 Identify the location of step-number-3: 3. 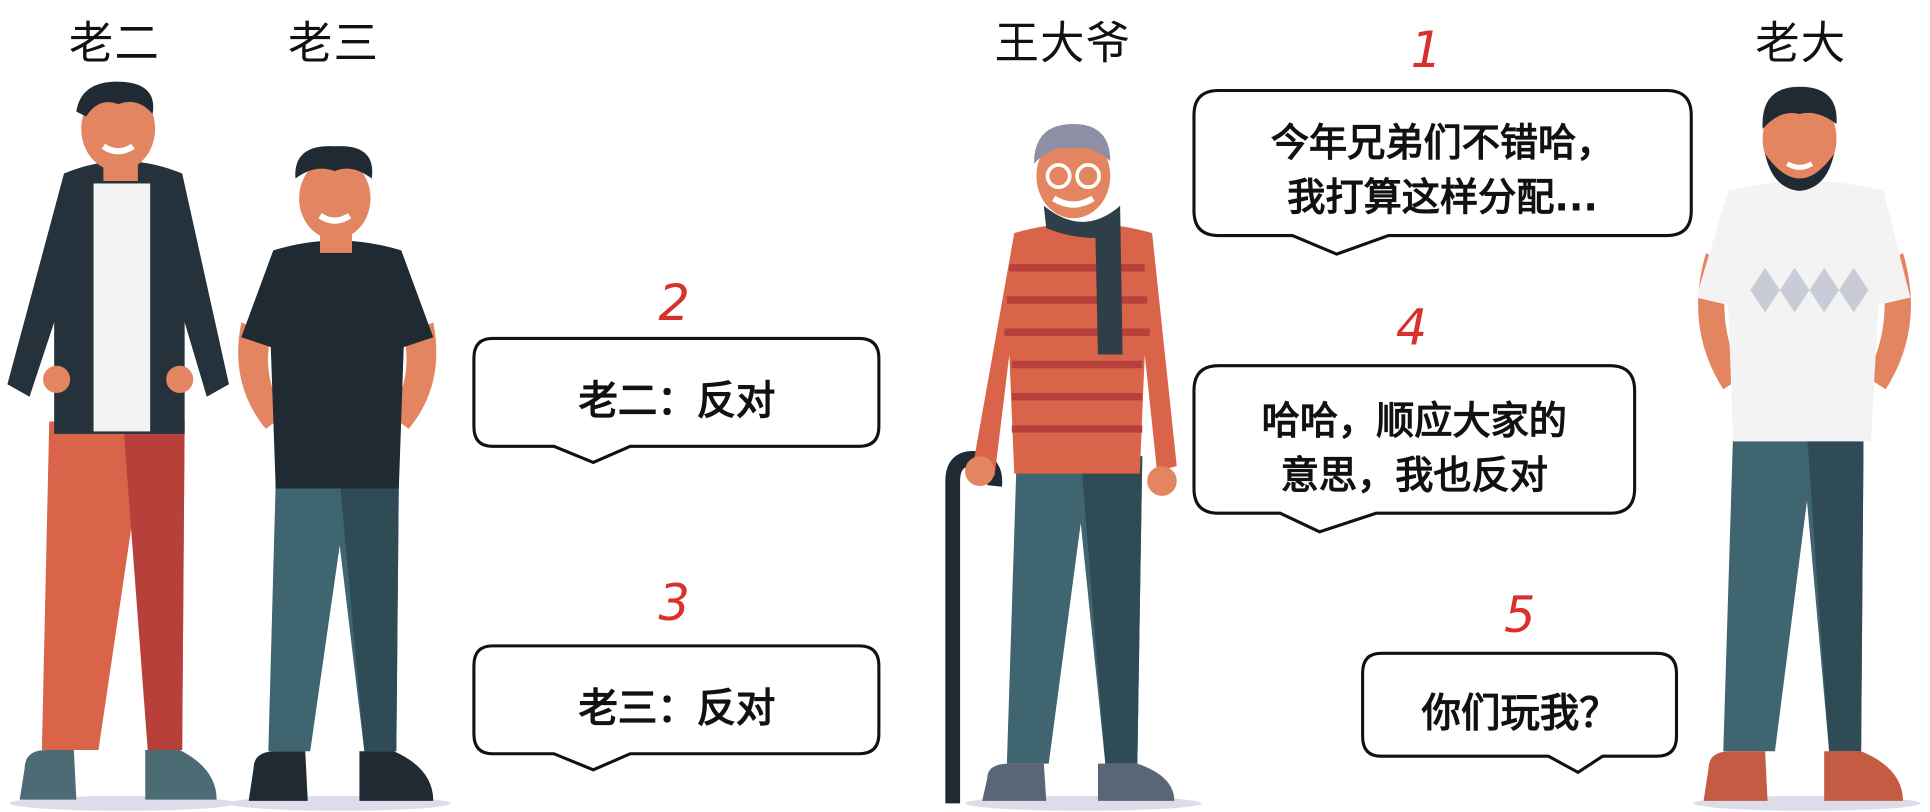
(674, 604).